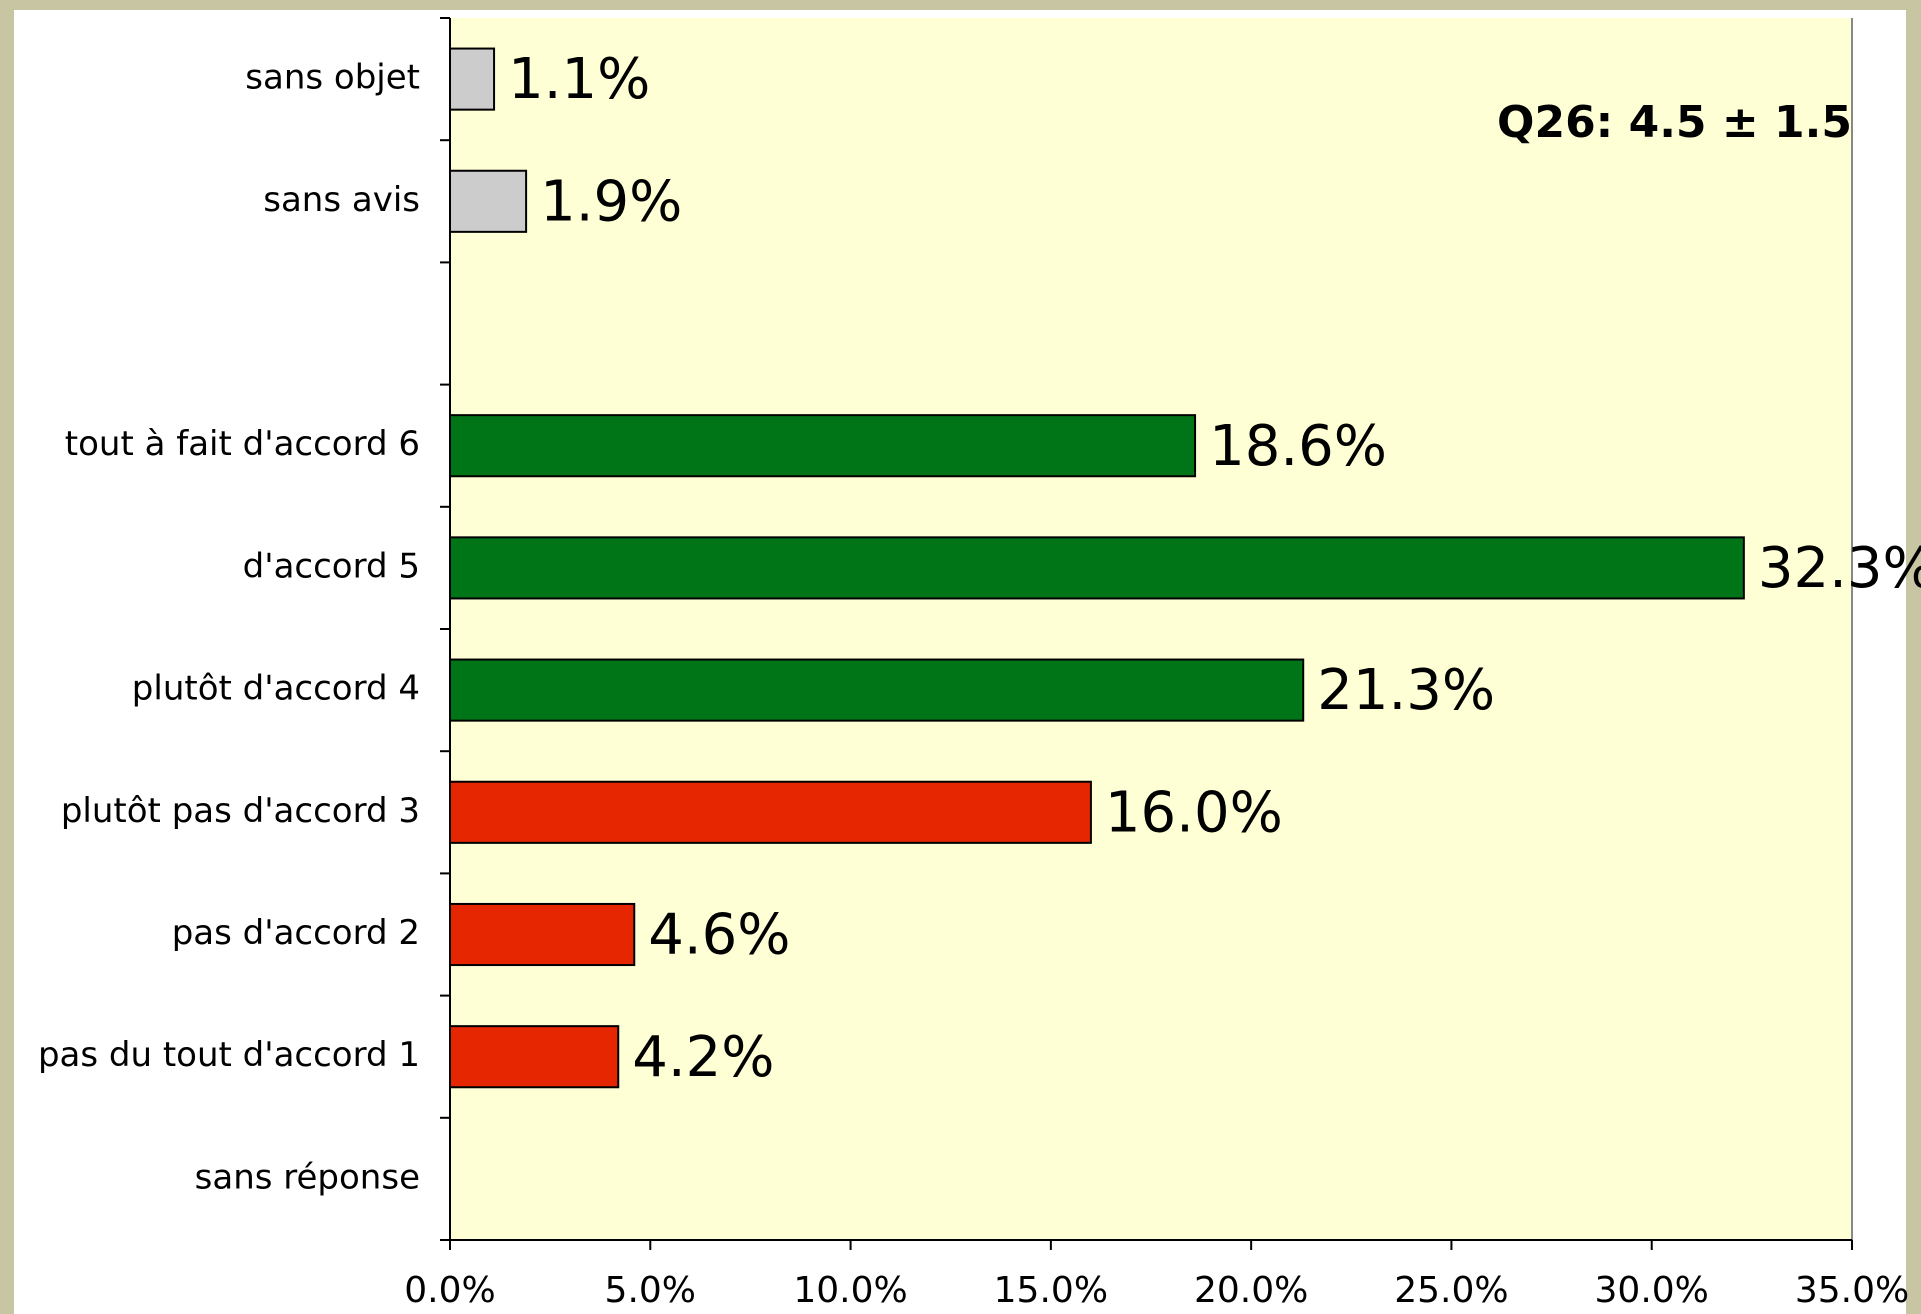 The width and height of the screenshot is (1921, 1314). I want to click on y-tick-label: plutôt pas d'accord 3, so click(240, 811).